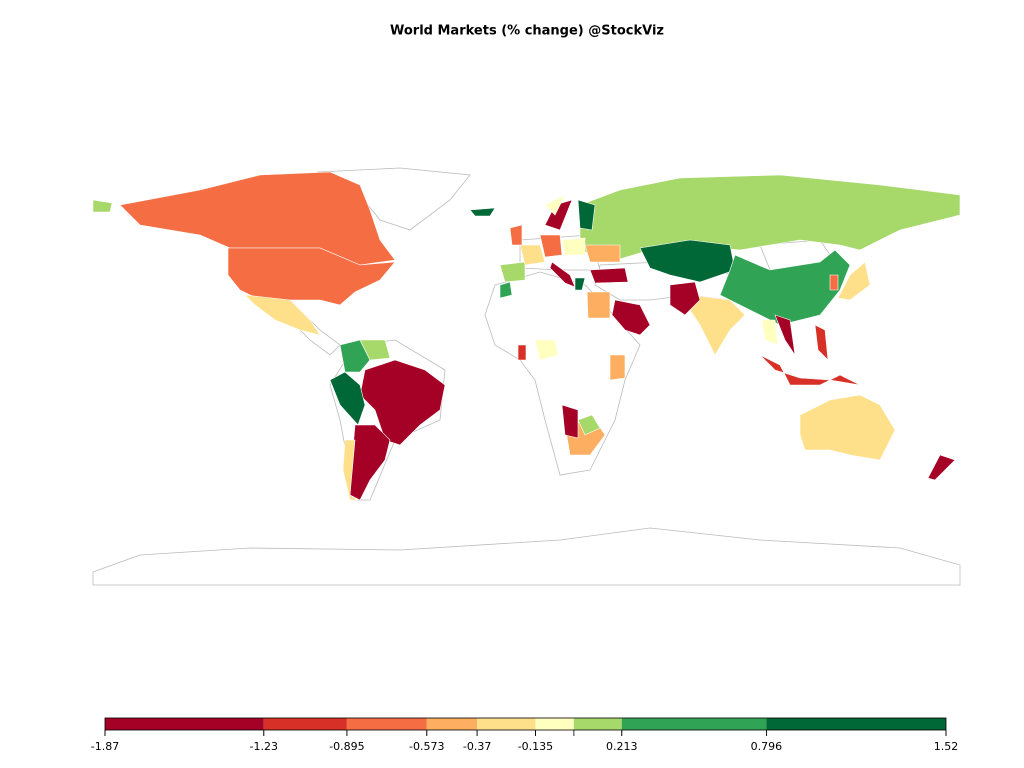 The image size is (1024, 768). I want to click on tick-label: -0.37, so click(477, 746).